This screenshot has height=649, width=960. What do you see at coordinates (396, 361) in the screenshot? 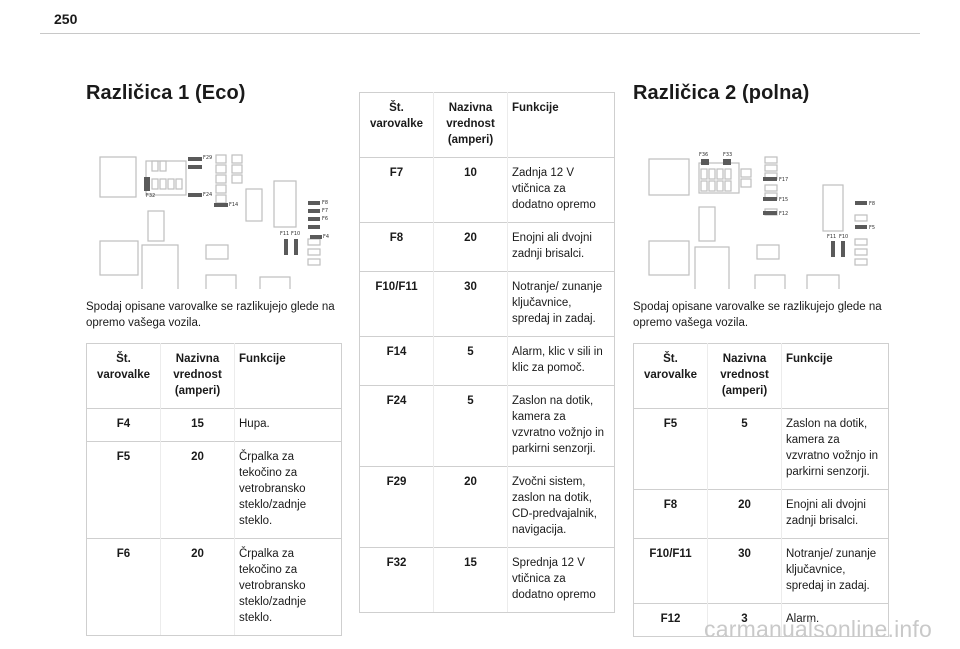
I see `fuse-number: F14` at bounding box center [396, 361].